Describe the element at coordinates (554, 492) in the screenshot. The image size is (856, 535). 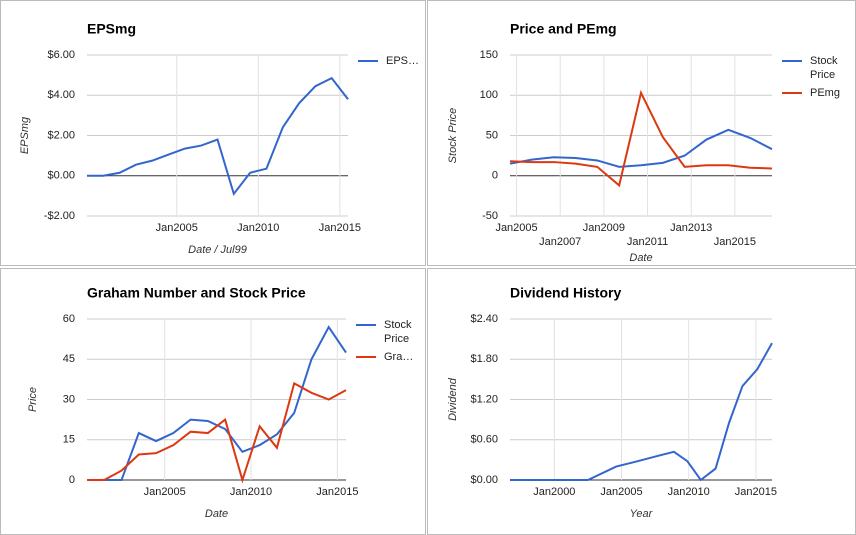
I see `x-tick-label: Jan2000` at that location.